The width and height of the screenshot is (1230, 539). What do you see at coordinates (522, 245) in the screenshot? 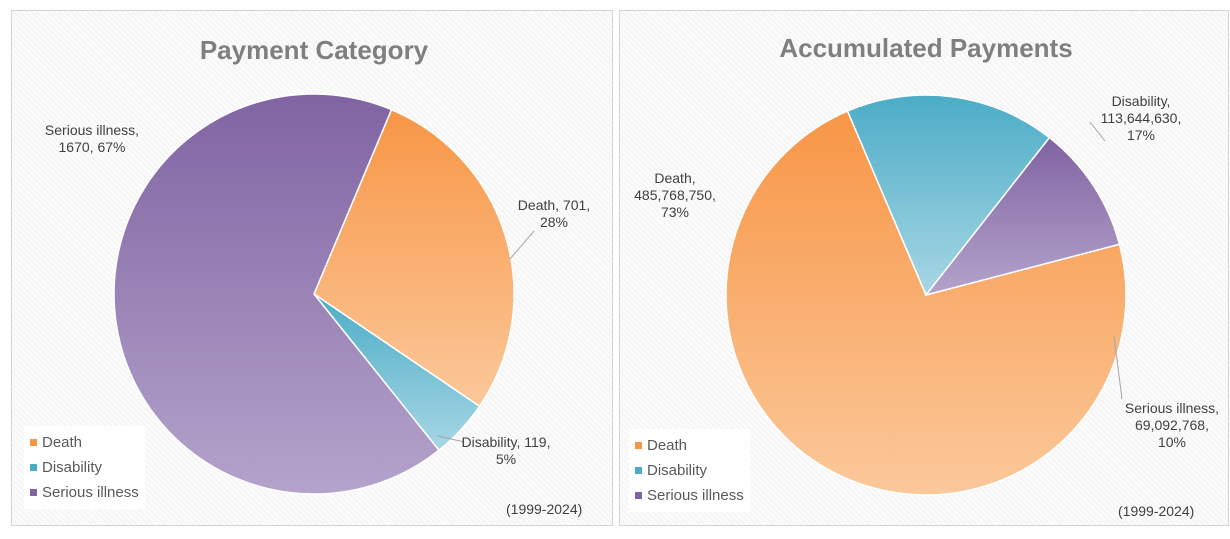
I see `leader-line-death` at bounding box center [522, 245].